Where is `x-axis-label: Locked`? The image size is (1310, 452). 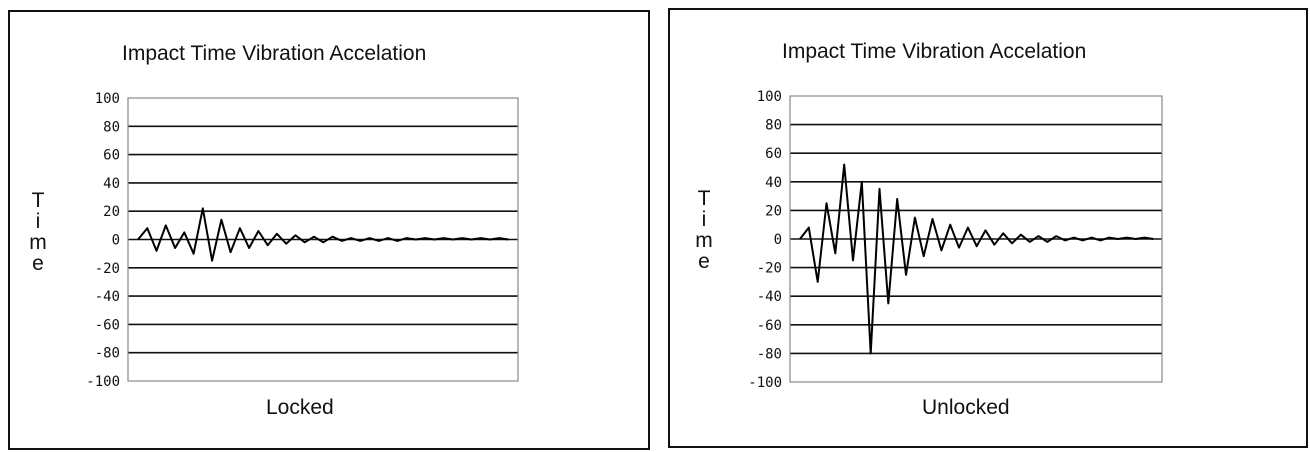 x-axis-label: Locked is located at coordinates (300, 407).